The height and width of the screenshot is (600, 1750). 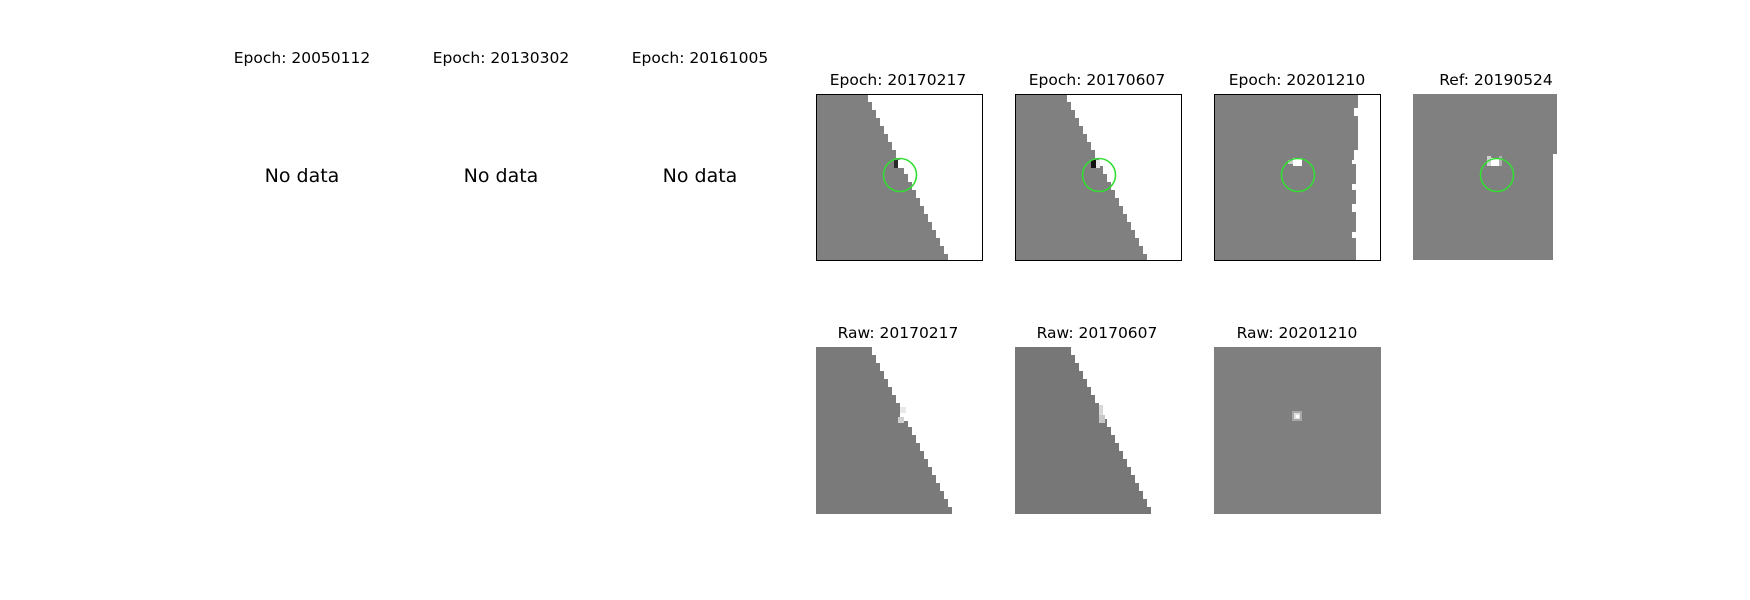 What do you see at coordinates (898, 80) in the screenshot?
I see `panel-title: Epoch: 20170217` at bounding box center [898, 80].